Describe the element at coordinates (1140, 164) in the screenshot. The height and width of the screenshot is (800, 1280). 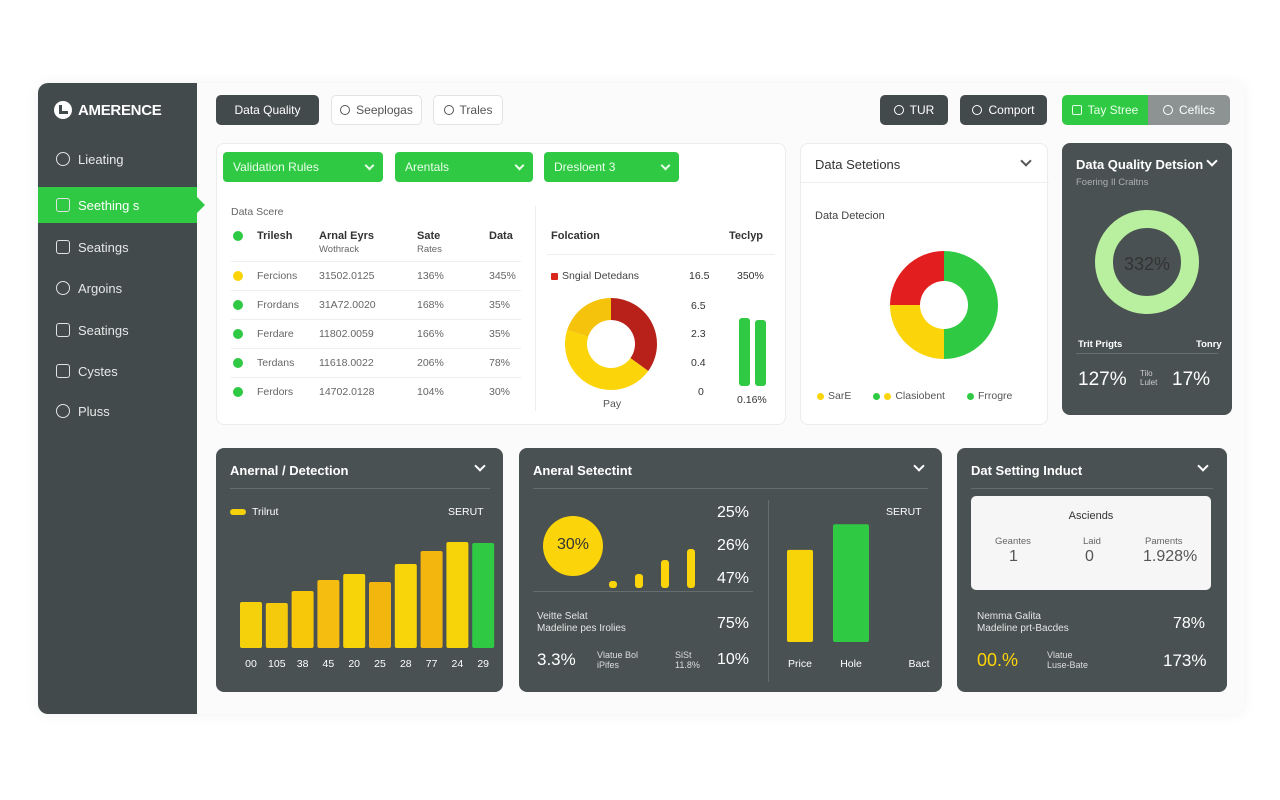
I see `panel-title: Data Quality Detsion` at that location.